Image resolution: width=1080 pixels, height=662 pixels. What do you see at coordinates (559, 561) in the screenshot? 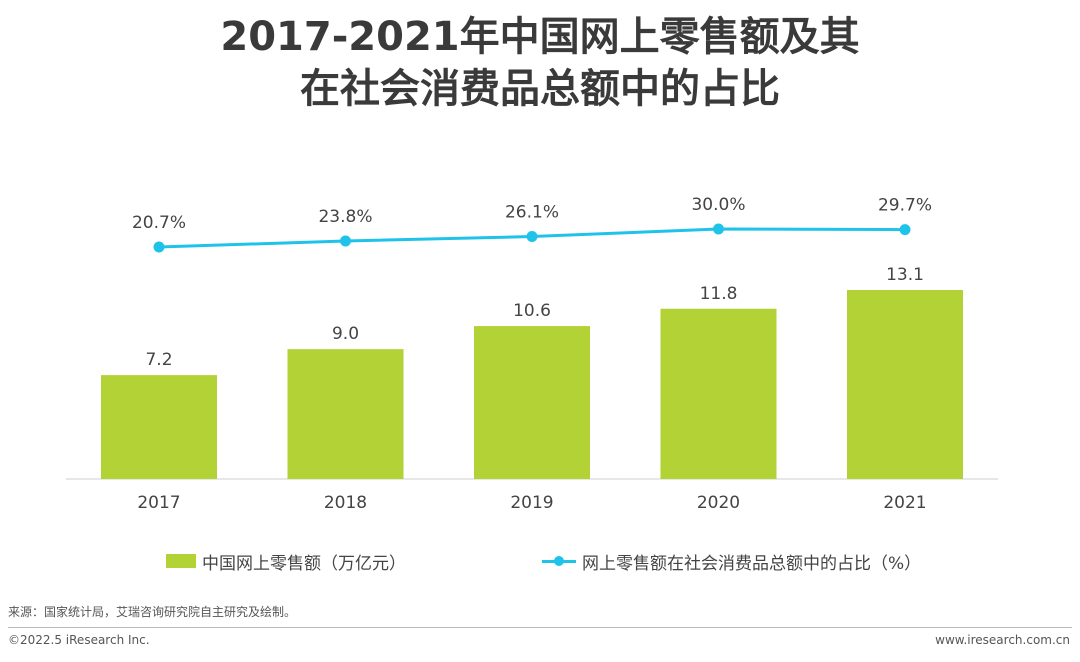
I see `legend-line-swatch` at bounding box center [559, 561].